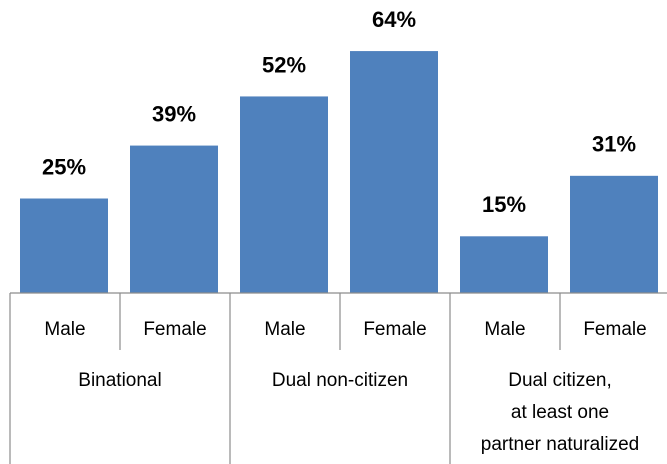  What do you see at coordinates (504, 204) in the screenshot?
I see `data-label: 15%` at bounding box center [504, 204].